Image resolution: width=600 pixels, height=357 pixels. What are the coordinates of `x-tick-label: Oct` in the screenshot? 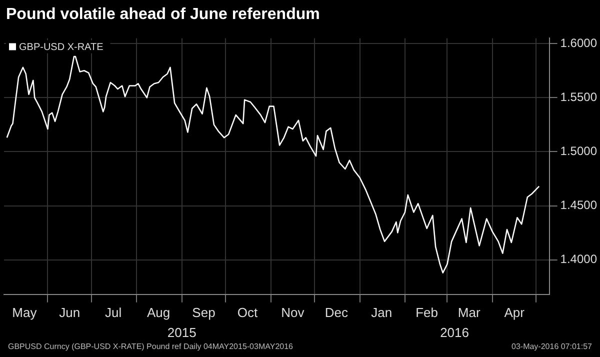 It's located at (247, 312).